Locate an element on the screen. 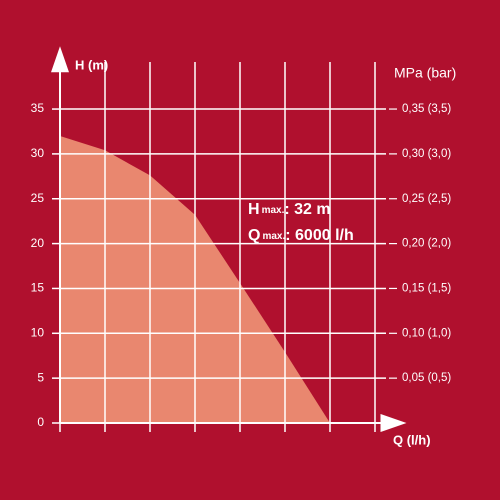 The image size is (500, 500). annotation-symbol: Q is located at coordinates (254, 235).